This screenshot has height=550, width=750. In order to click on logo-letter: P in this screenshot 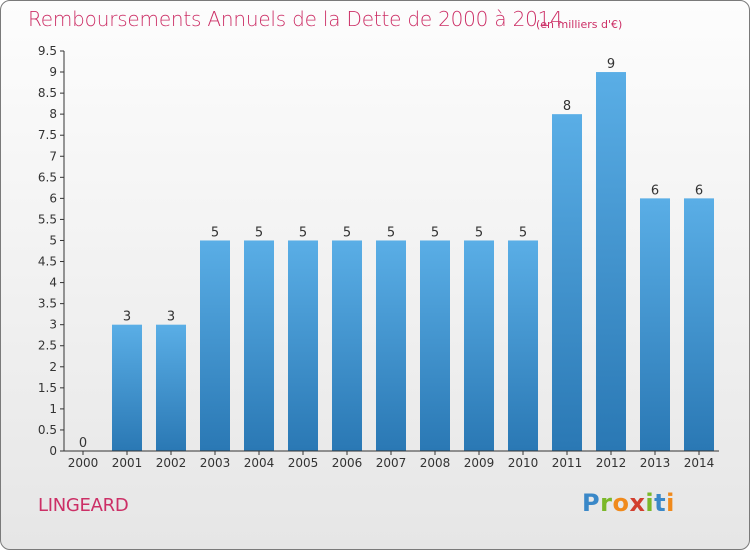, I will do `click(591, 503)`.